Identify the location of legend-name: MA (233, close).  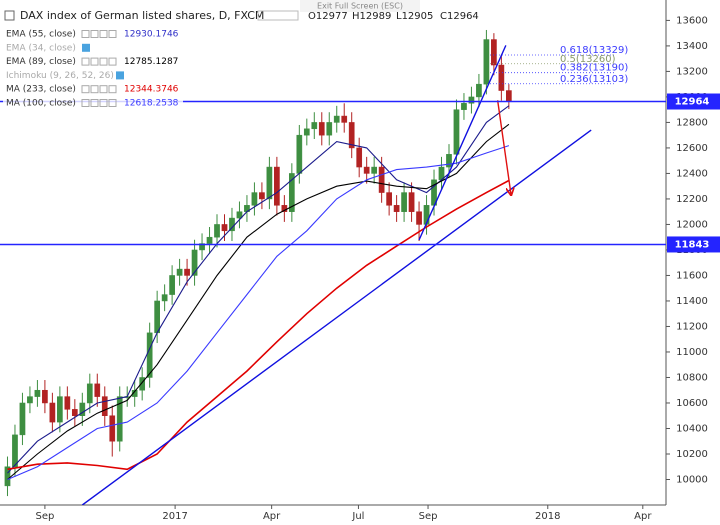
(41, 90).